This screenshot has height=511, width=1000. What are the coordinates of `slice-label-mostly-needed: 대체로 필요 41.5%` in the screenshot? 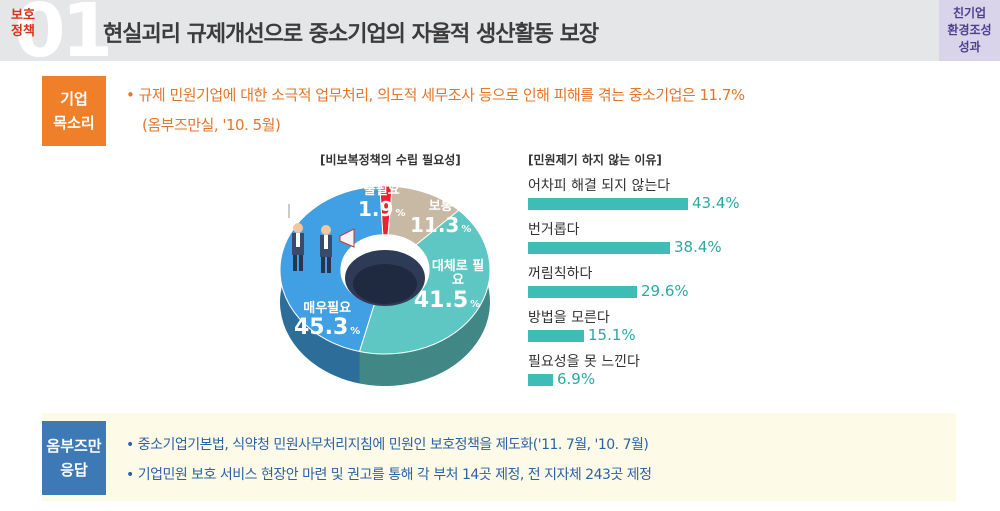 It's located at (449, 286).